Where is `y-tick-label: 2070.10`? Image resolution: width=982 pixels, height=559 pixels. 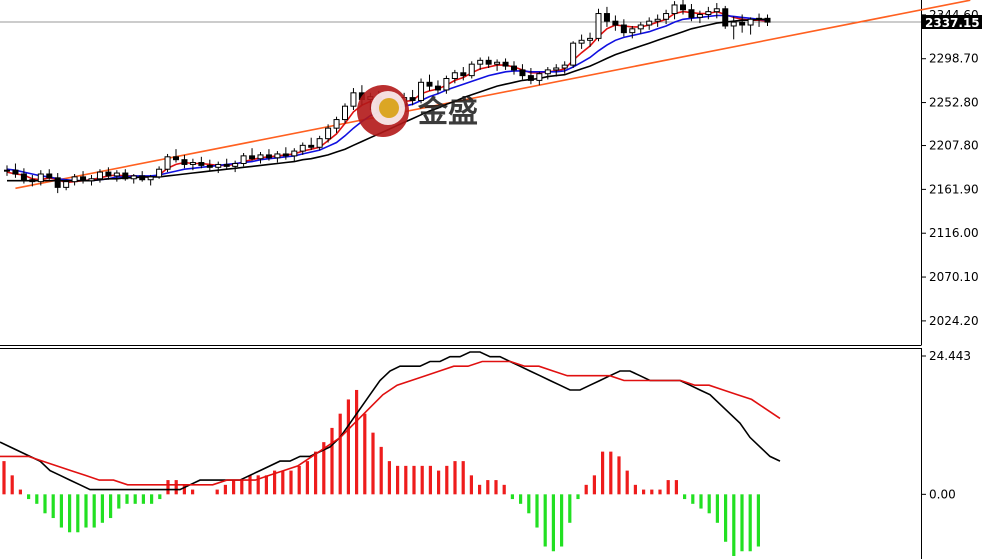 y-tick-label: 2070.10 is located at coordinates (954, 277).